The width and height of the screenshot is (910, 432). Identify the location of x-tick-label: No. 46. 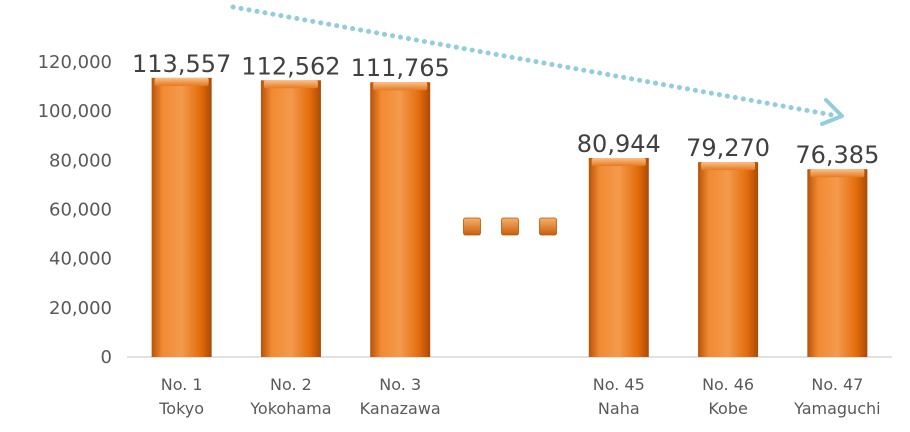
(728, 384).